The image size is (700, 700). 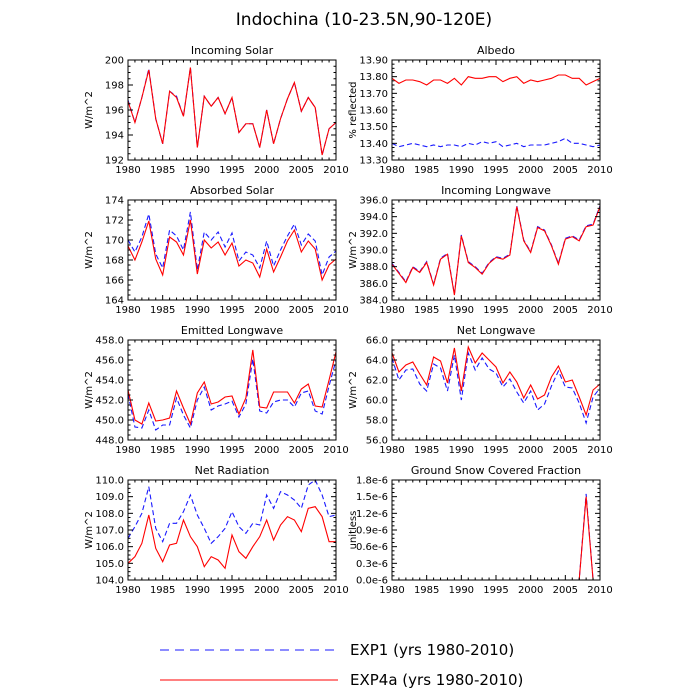 I want to click on panel-title: Absorbed Solar, so click(x=232, y=190).